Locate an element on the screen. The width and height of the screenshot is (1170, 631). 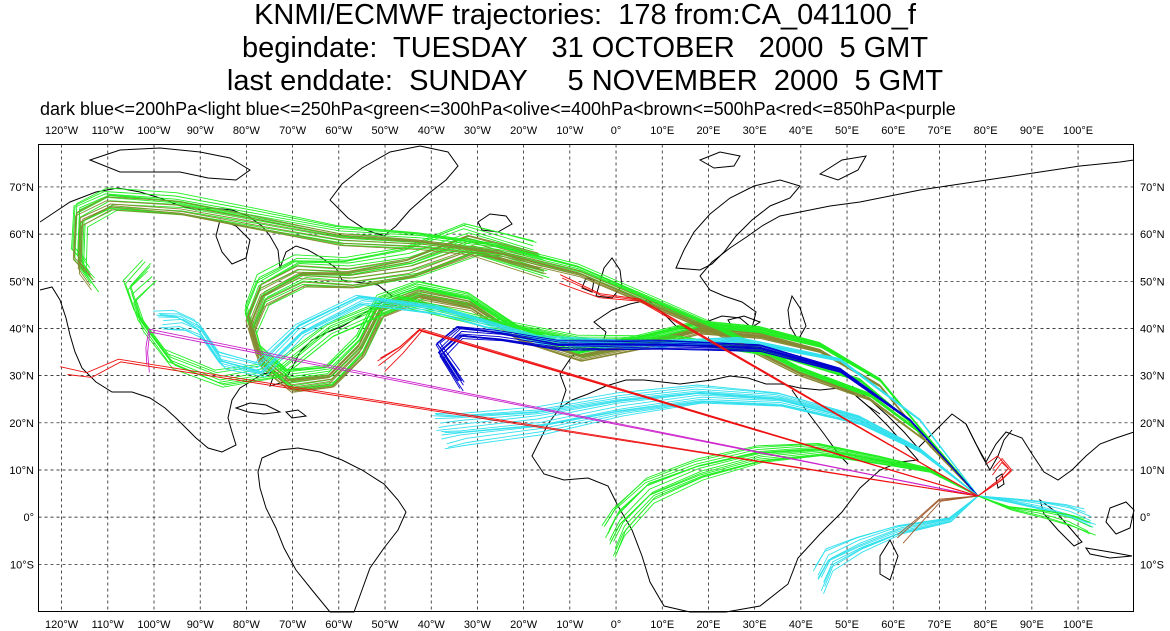
lon-label-top: 80°E is located at coordinates (986, 131).